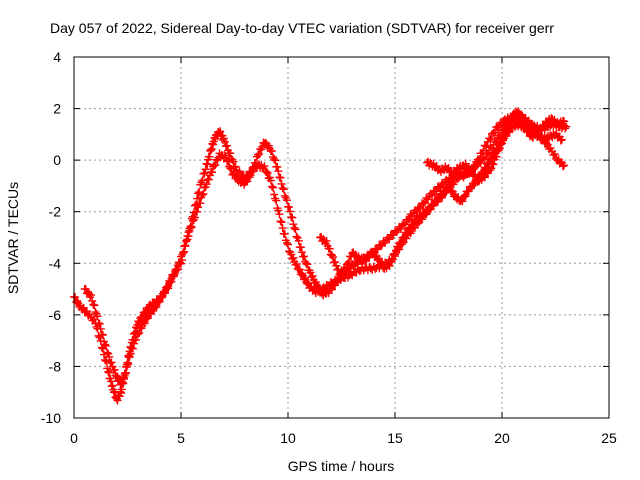  Describe the element at coordinates (288, 438) in the screenshot. I see `x-tick-label: 10` at that location.